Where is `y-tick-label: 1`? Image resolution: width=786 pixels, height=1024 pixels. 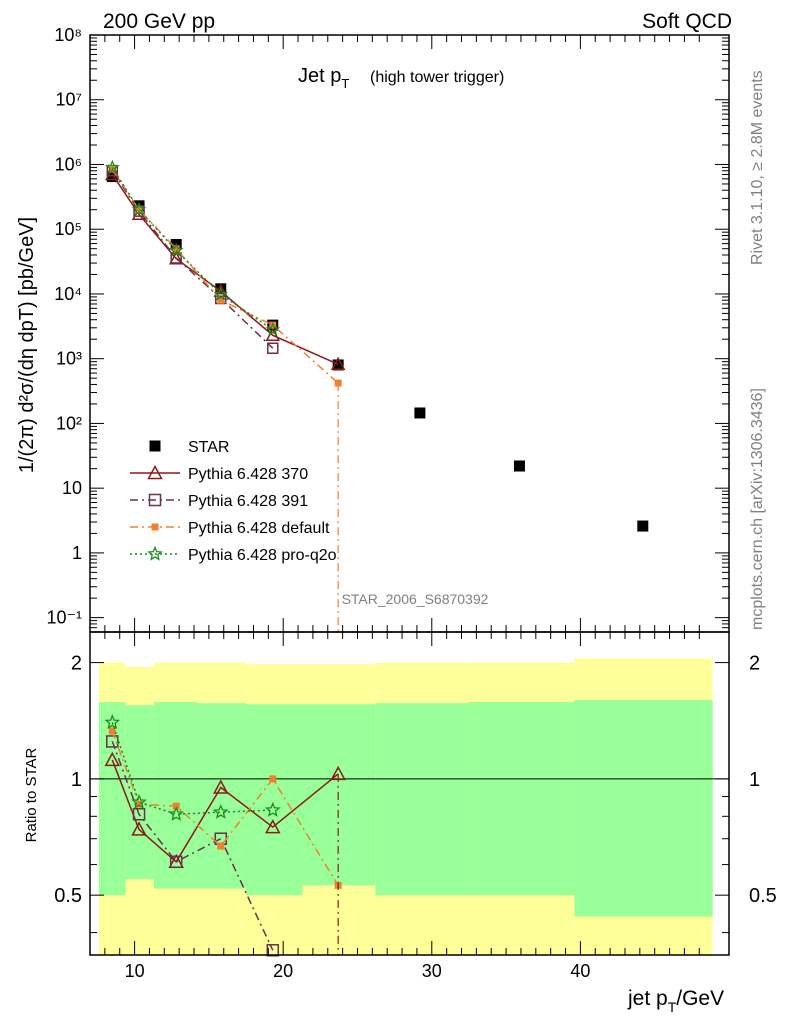
y-tick-label: 1 is located at coordinates (77, 553).